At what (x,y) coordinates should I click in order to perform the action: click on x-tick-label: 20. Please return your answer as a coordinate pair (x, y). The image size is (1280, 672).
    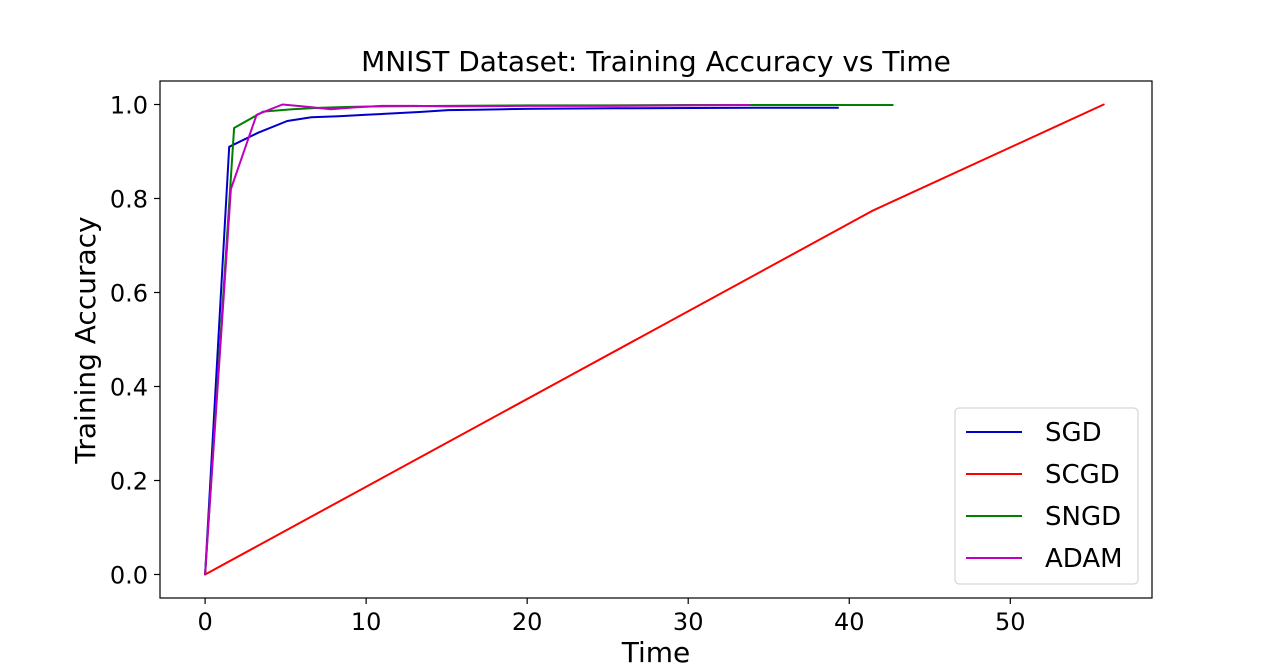
    Looking at the image, I should click on (527, 622).